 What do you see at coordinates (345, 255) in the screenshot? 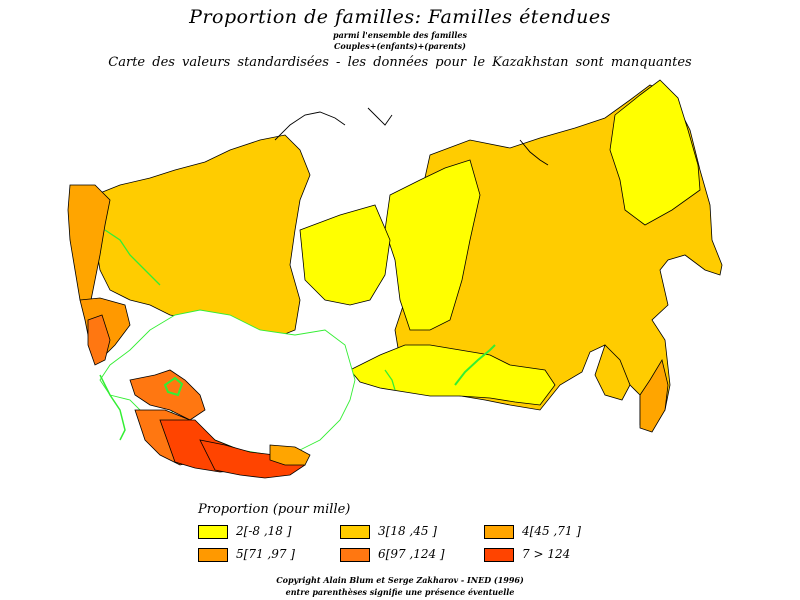
I see `region-ural-north` at bounding box center [345, 255].